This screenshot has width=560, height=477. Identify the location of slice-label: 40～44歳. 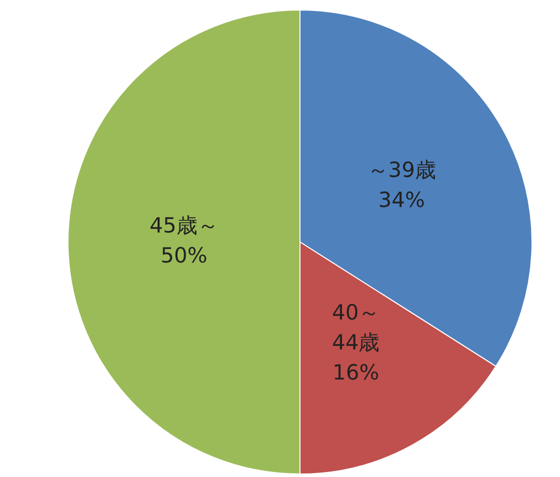
(356, 327).